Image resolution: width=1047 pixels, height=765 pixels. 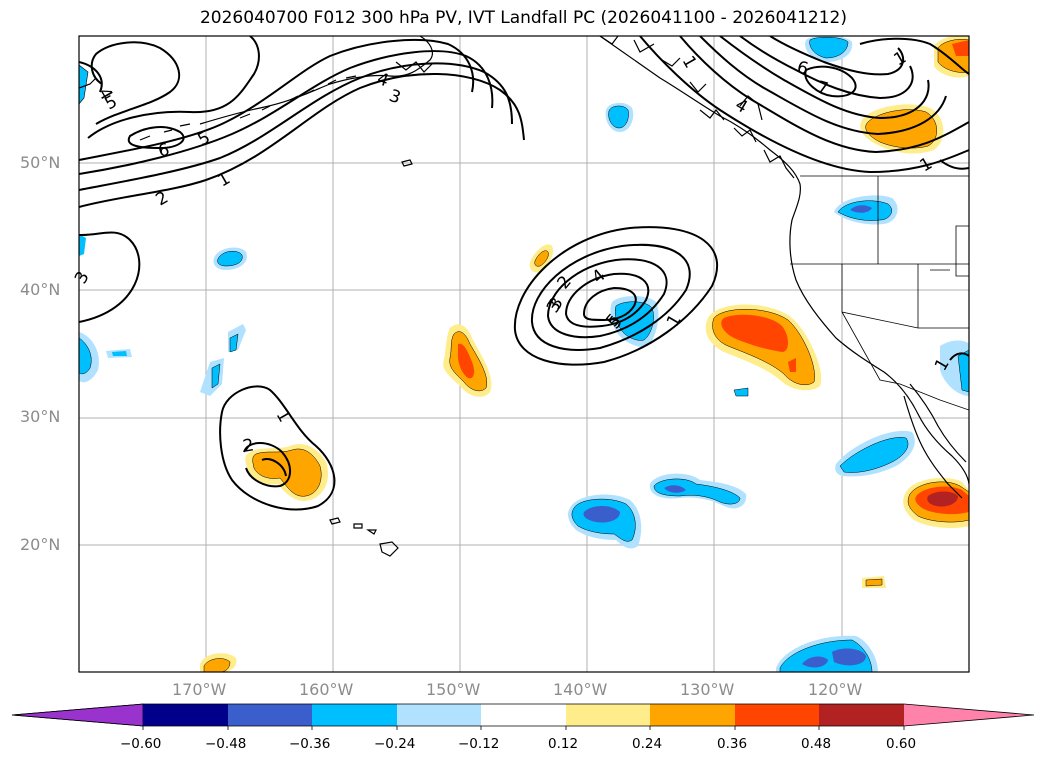 What do you see at coordinates (835, 689) in the screenshot?
I see `lon-label: 120°W` at bounding box center [835, 689].